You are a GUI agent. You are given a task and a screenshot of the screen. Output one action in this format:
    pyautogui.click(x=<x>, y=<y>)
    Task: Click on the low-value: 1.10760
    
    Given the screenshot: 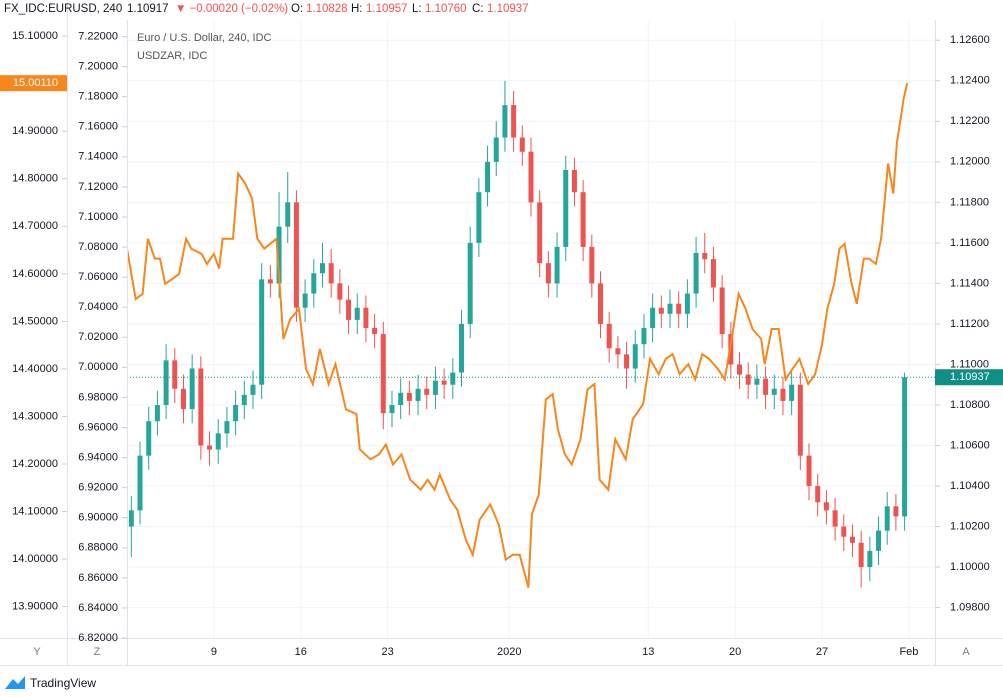 What is the action you would take?
    pyautogui.click(x=446, y=9)
    